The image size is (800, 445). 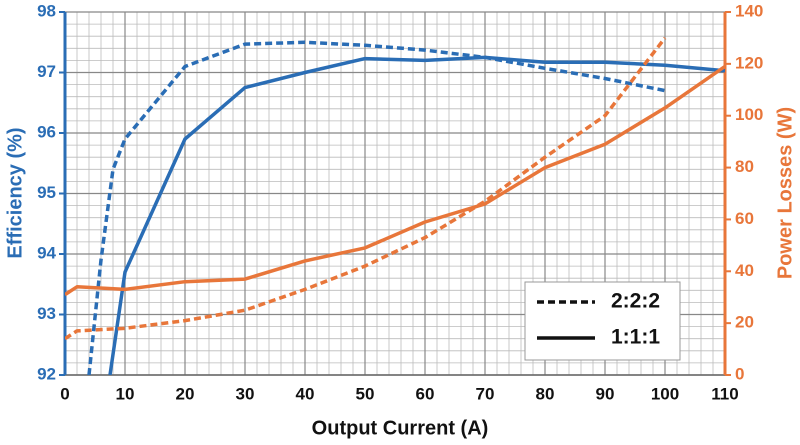 I want to click on legend-box, so click(x=602, y=321).